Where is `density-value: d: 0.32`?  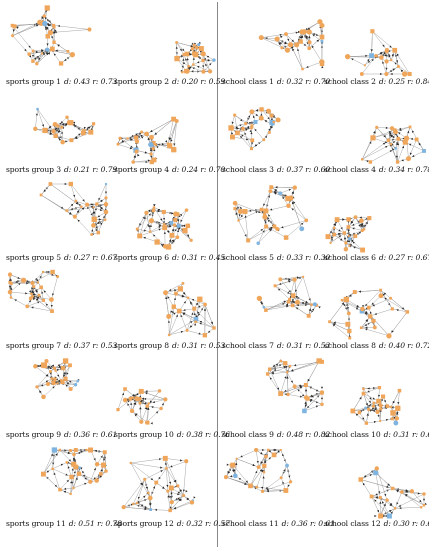 density-value: d: 0.32 is located at coordinates (289, 81).